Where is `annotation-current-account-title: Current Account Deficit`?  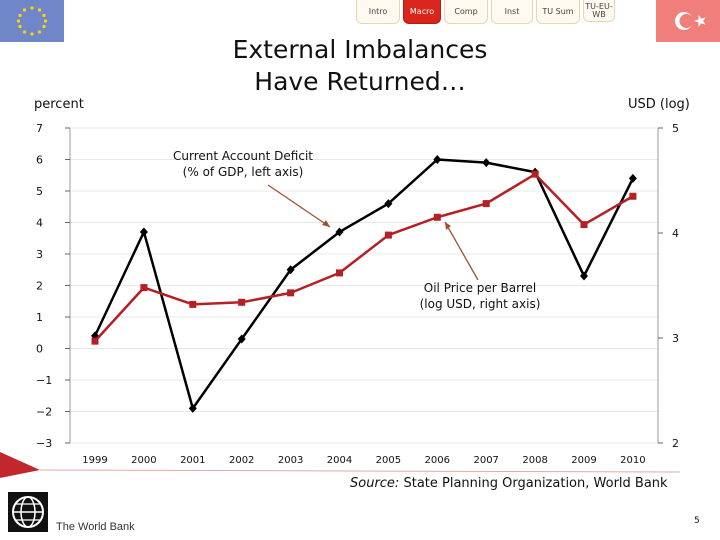 annotation-current-account-title: Current Account Deficit is located at coordinates (243, 156).